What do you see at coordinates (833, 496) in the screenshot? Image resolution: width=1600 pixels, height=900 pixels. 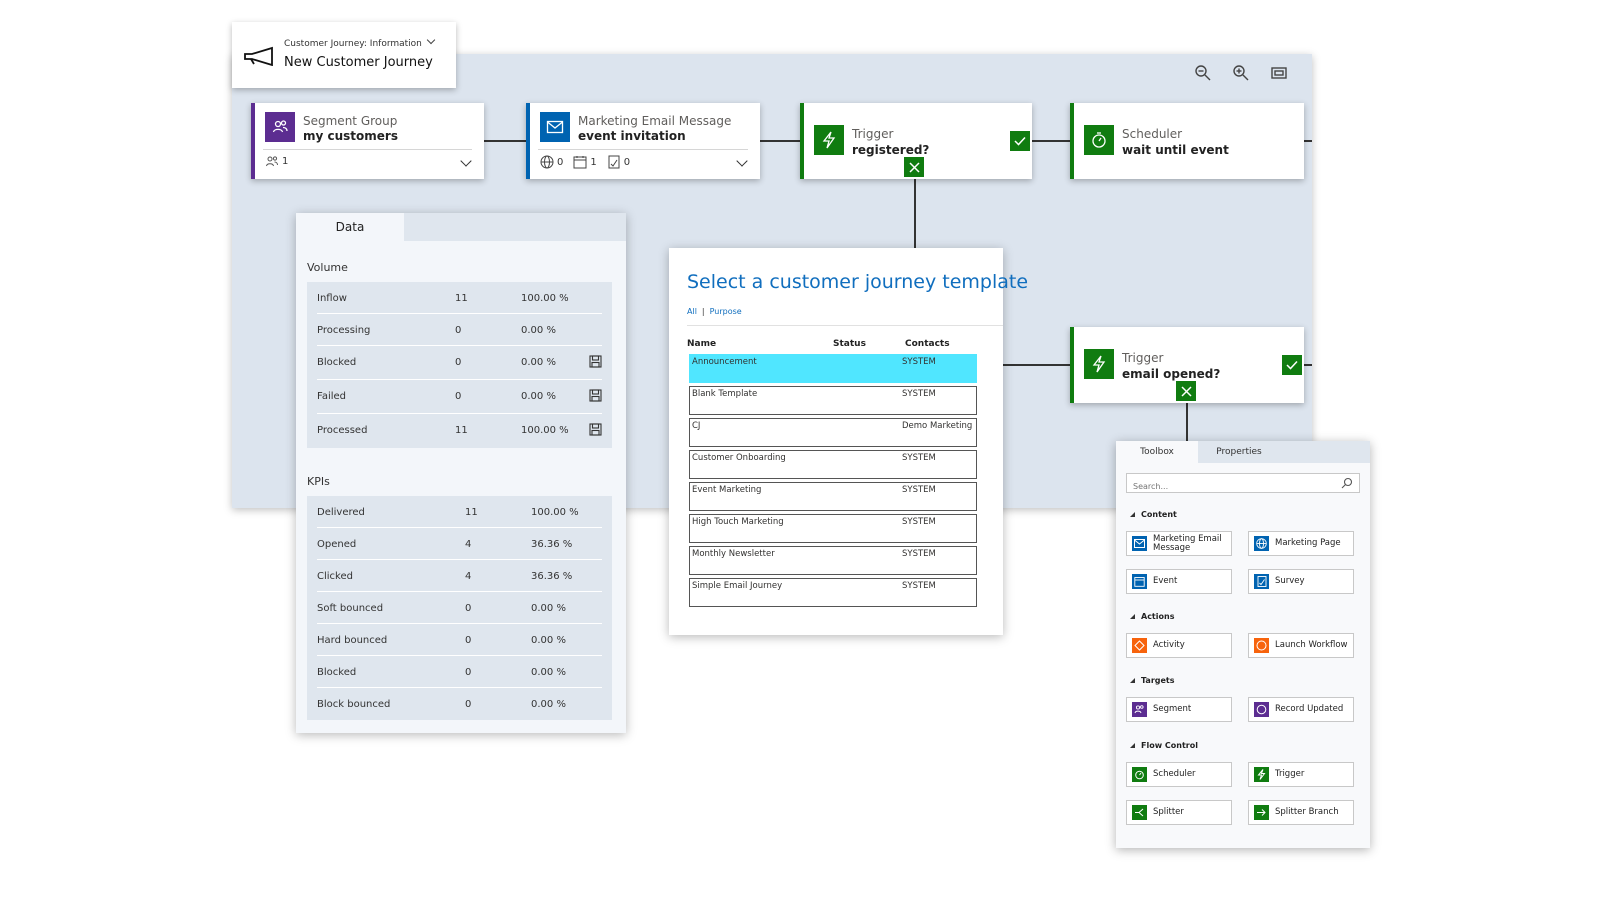 I see `table-row: Event Marketing SYSTEM` at bounding box center [833, 496].